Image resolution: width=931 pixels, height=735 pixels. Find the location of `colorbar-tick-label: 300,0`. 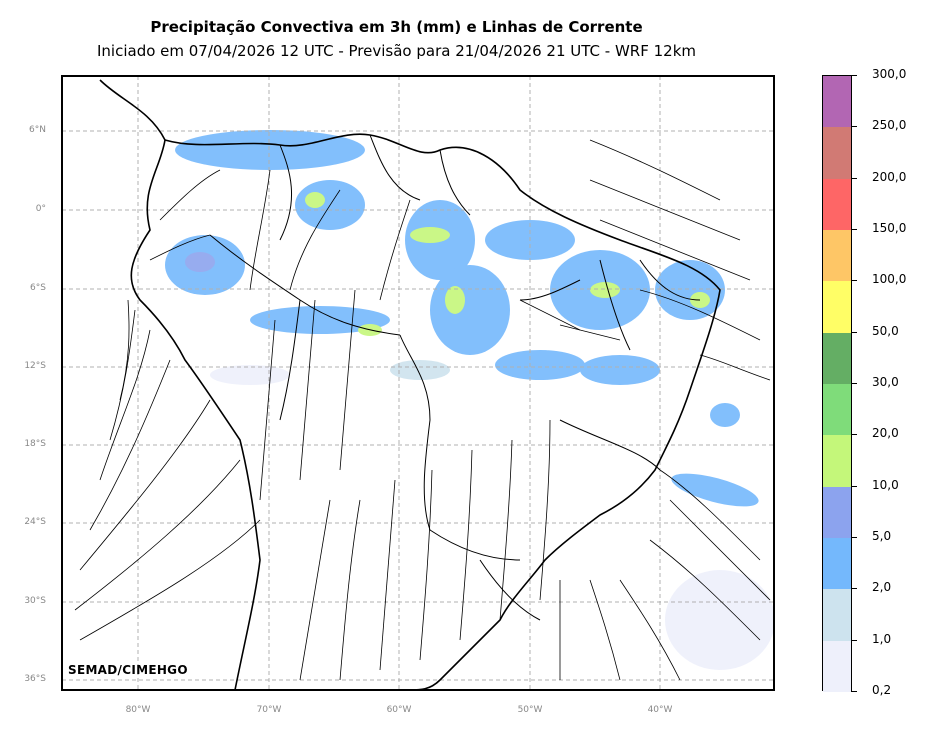

colorbar-tick-label: 300,0 is located at coordinates (889, 74).